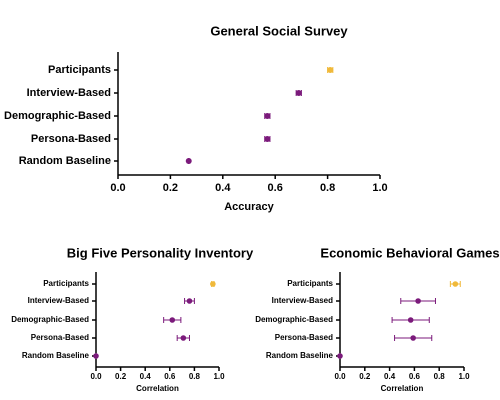 The width and height of the screenshot is (500, 400). Describe the element at coordinates (249, 207) in the screenshot. I see `x-axis-label: Accuracy` at that location.